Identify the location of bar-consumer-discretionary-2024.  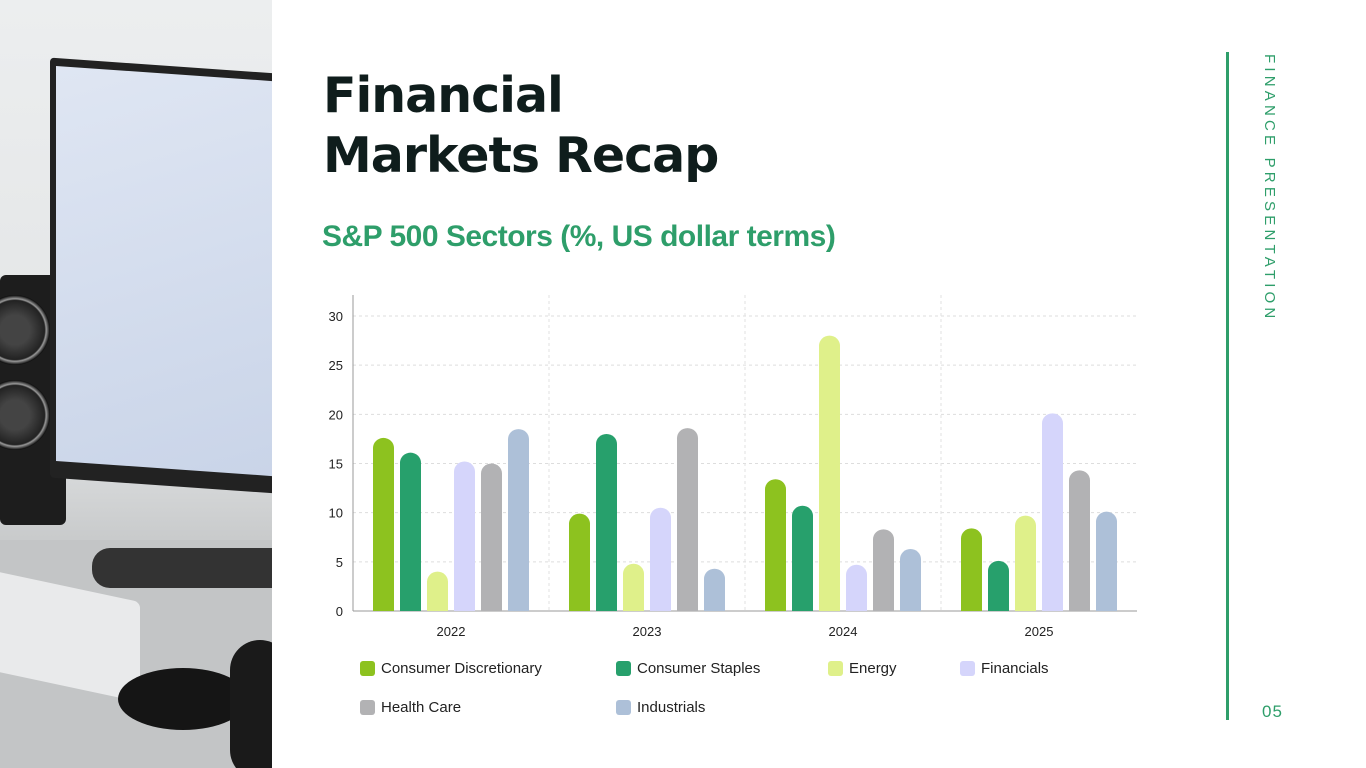
(775, 545).